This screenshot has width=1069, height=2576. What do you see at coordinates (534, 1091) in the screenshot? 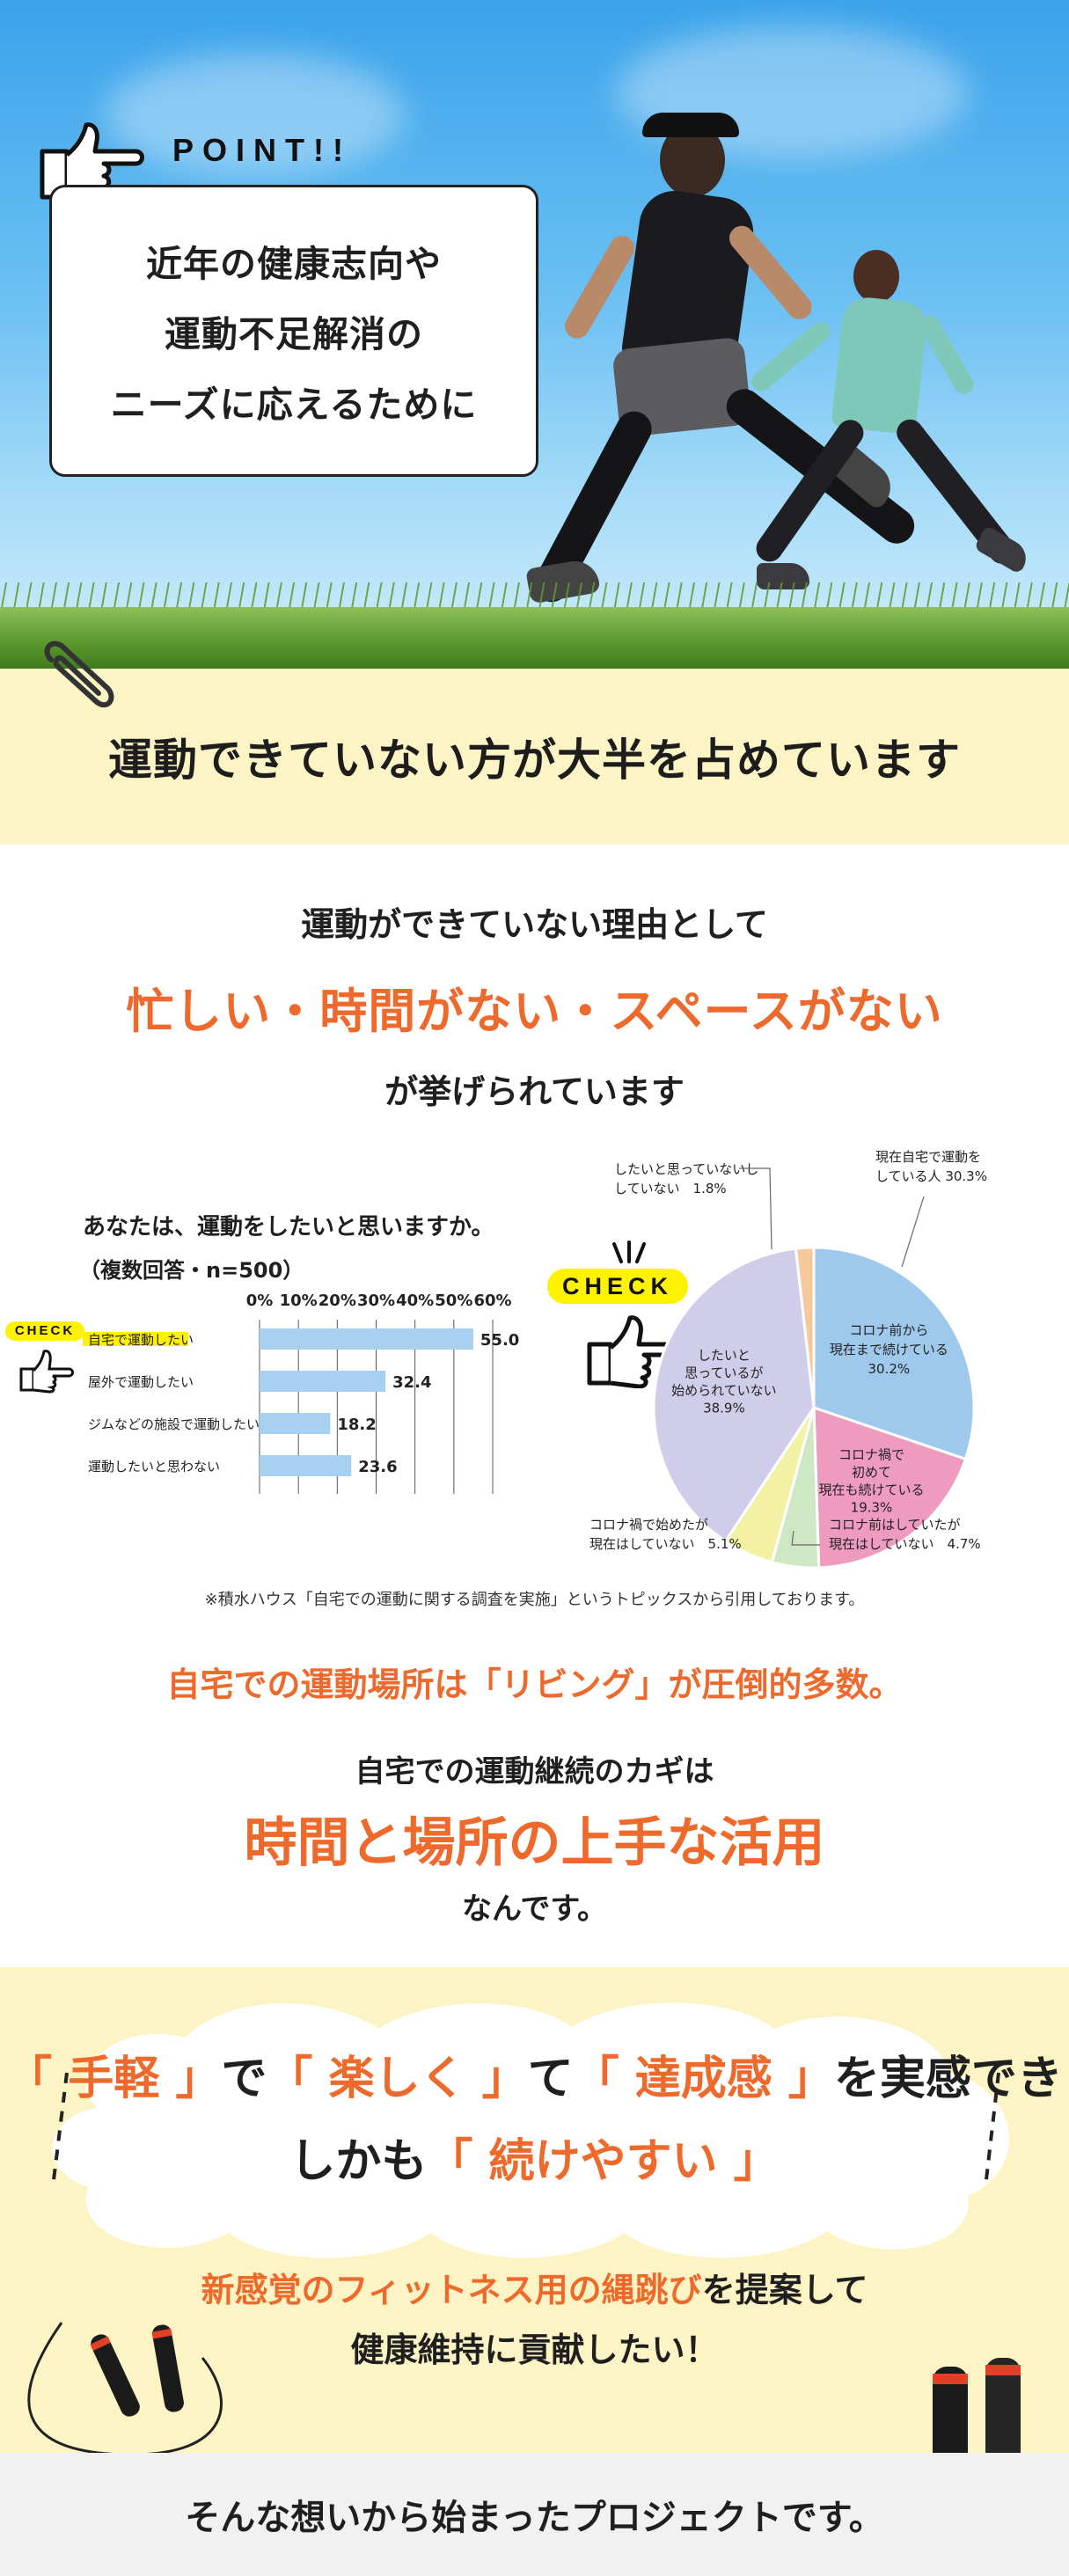
I see `reason-outro: が挙げられています` at bounding box center [534, 1091].